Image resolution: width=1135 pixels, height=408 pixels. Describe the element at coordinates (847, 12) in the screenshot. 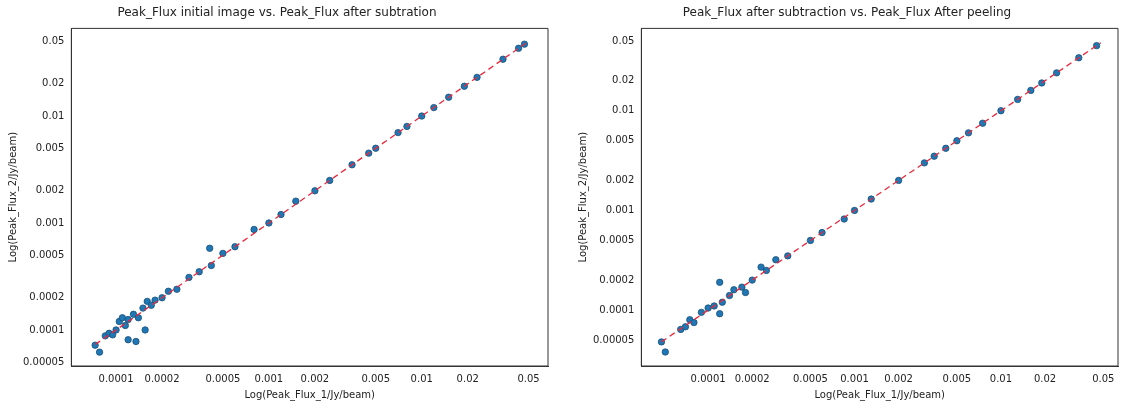

I see `chart-title: Peak_Flux after subtraction vs. Peak_Flux After peeling` at that location.